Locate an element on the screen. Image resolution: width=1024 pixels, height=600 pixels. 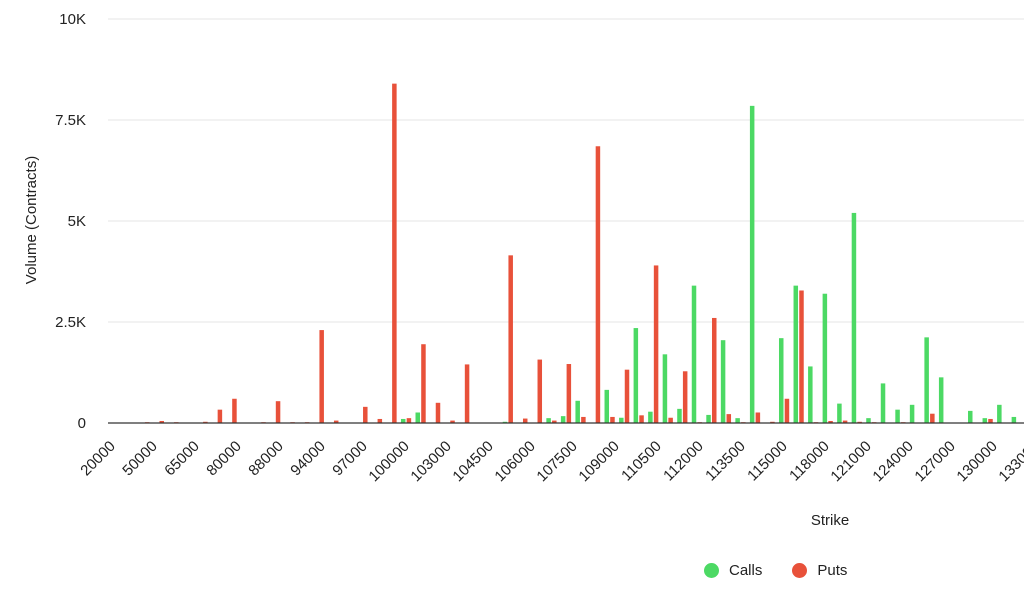
y-axis-ticks: 0 2.5K 5K 7.5K 10K is located at coordinates (70, 221).